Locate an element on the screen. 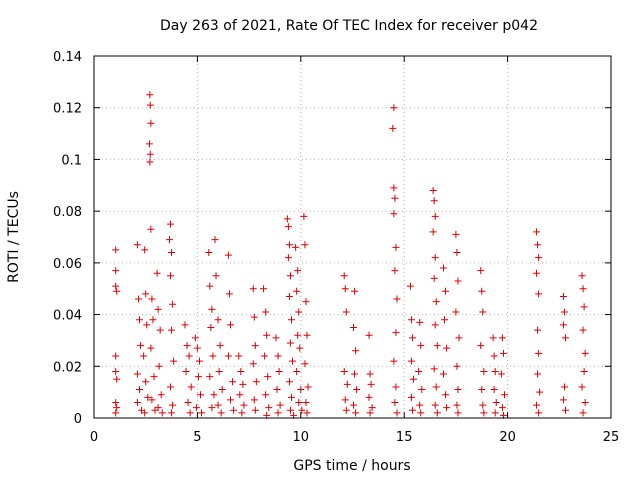 The height and width of the screenshot is (480, 640). y-tick-label: 0.08 is located at coordinates (67, 212).